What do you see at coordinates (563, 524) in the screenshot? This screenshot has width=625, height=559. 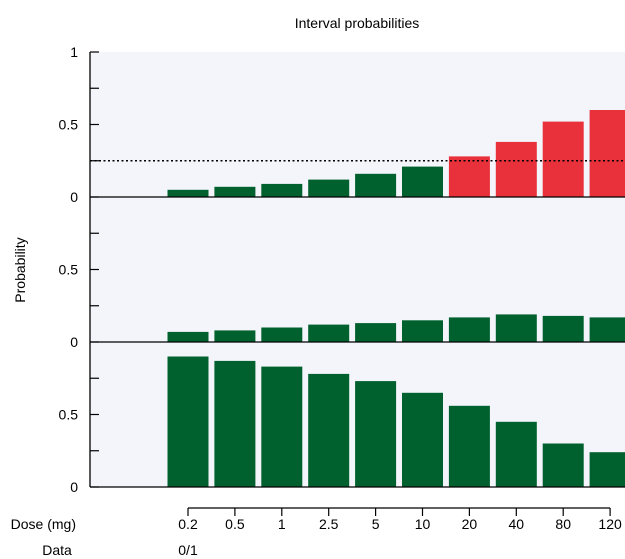 I see `dose-label-80: 80` at bounding box center [563, 524].